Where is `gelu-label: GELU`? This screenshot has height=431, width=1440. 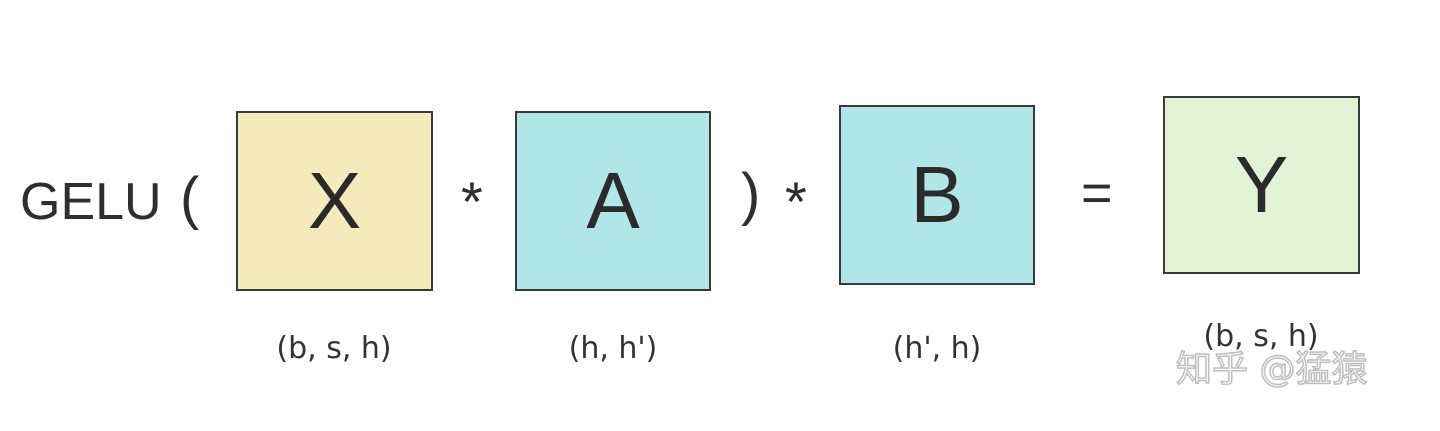
gelu-label: GELU is located at coordinates (91, 202).